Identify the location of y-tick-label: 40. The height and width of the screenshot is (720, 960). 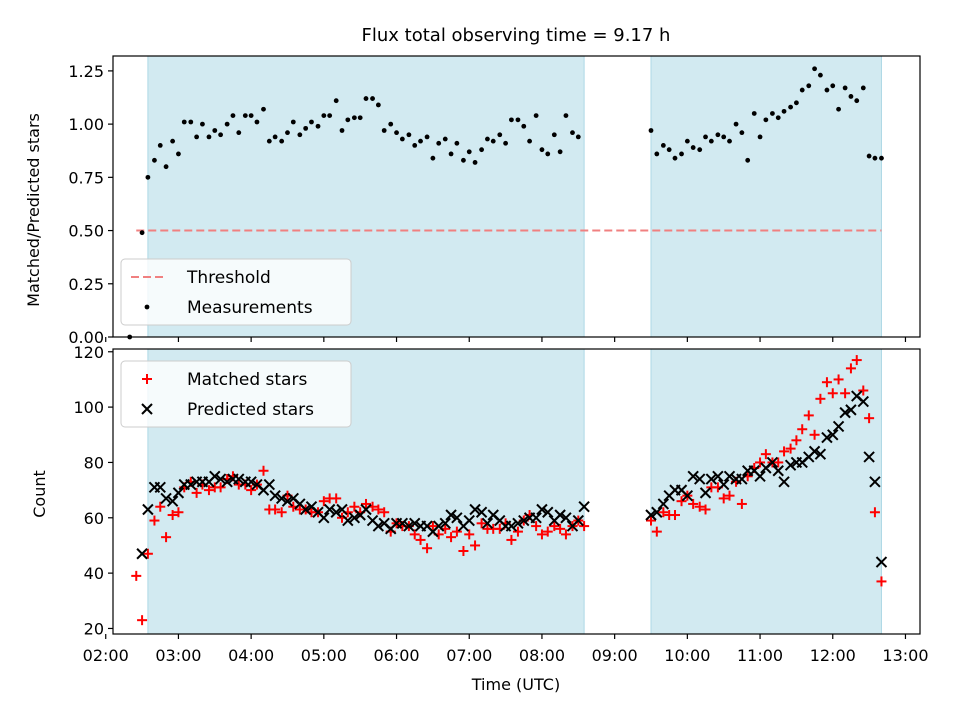
(94, 573).